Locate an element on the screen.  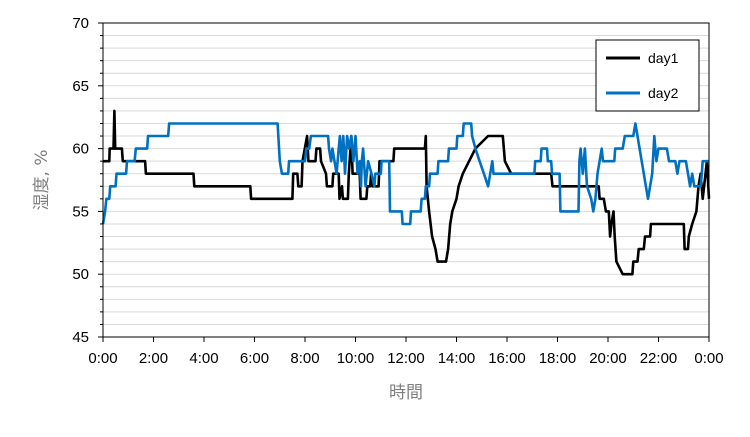
x-tick-label: 8:00 is located at coordinates (304, 358).